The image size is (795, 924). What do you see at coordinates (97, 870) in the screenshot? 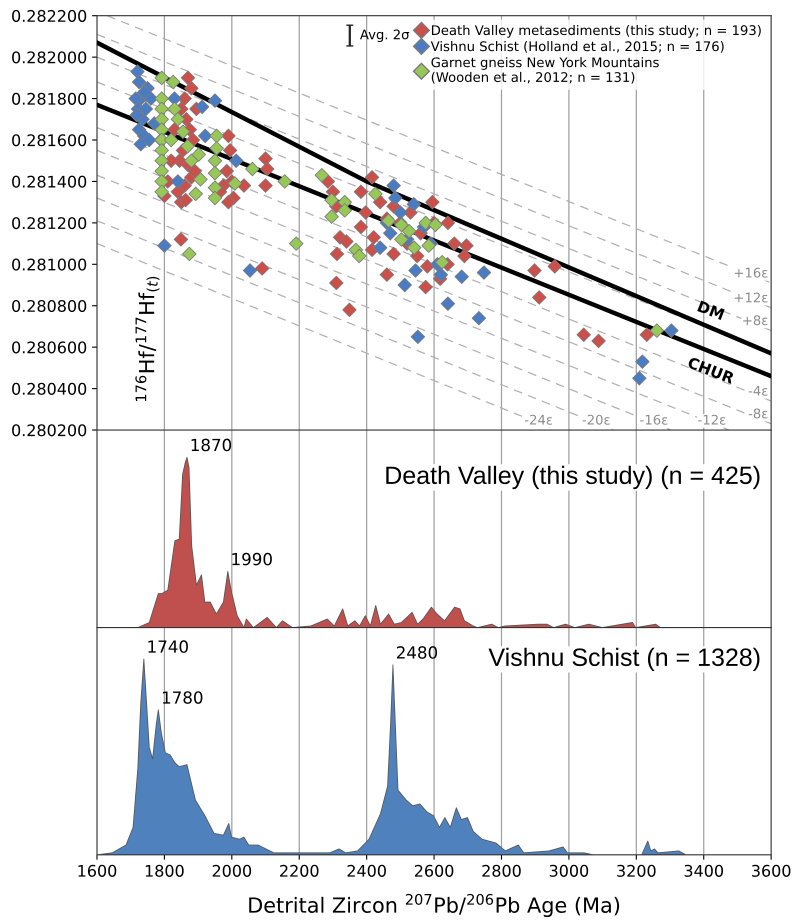
I see `x-tick-label: 1600` at bounding box center [97, 870].